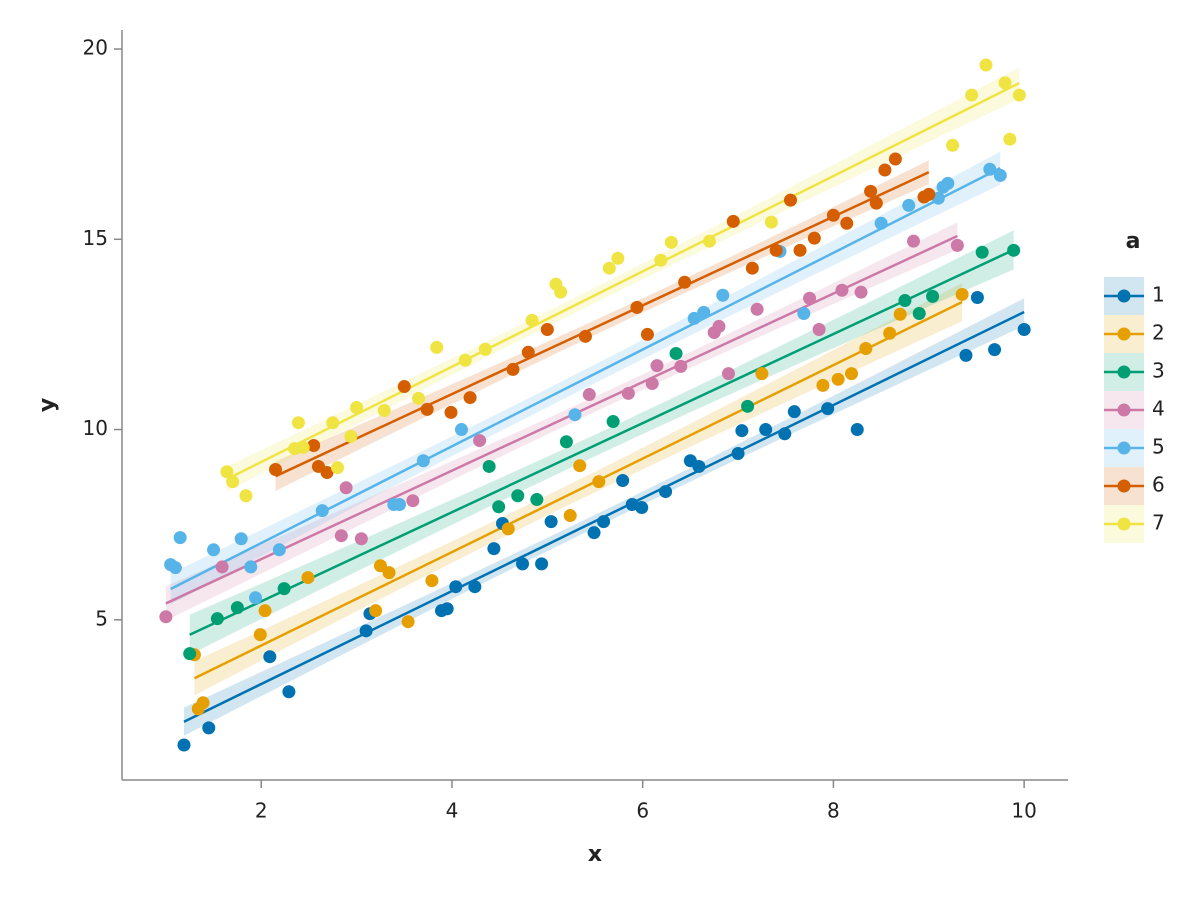 The image size is (1200, 900). Describe the element at coordinates (452, 811) in the screenshot. I see `x-tick-label: 4` at that location.